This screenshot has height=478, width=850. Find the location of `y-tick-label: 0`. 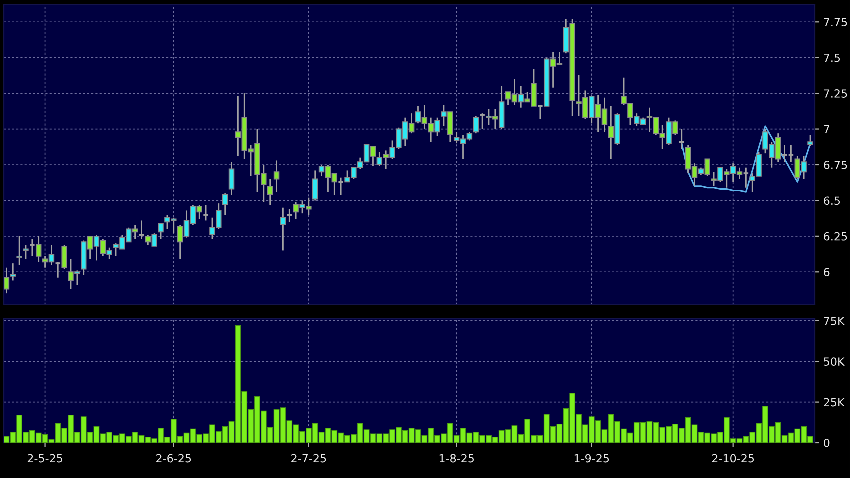

y-tick-label: 0 is located at coordinates (827, 443).